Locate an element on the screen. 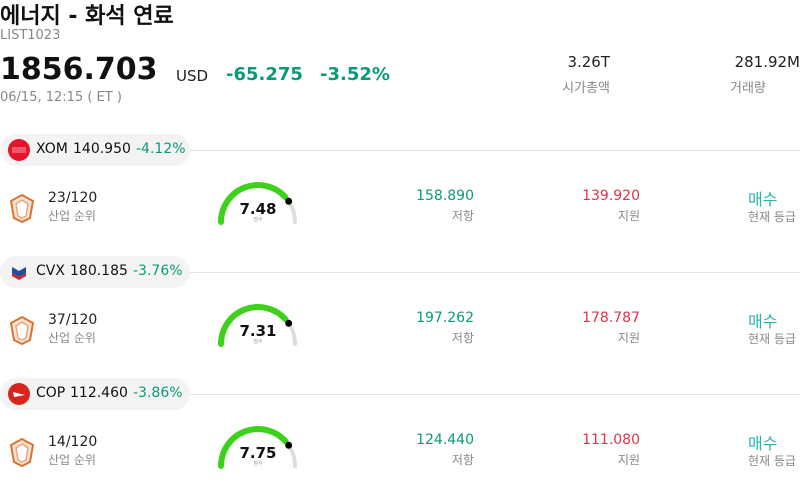  change-pct: -3.52% is located at coordinates (355, 74).